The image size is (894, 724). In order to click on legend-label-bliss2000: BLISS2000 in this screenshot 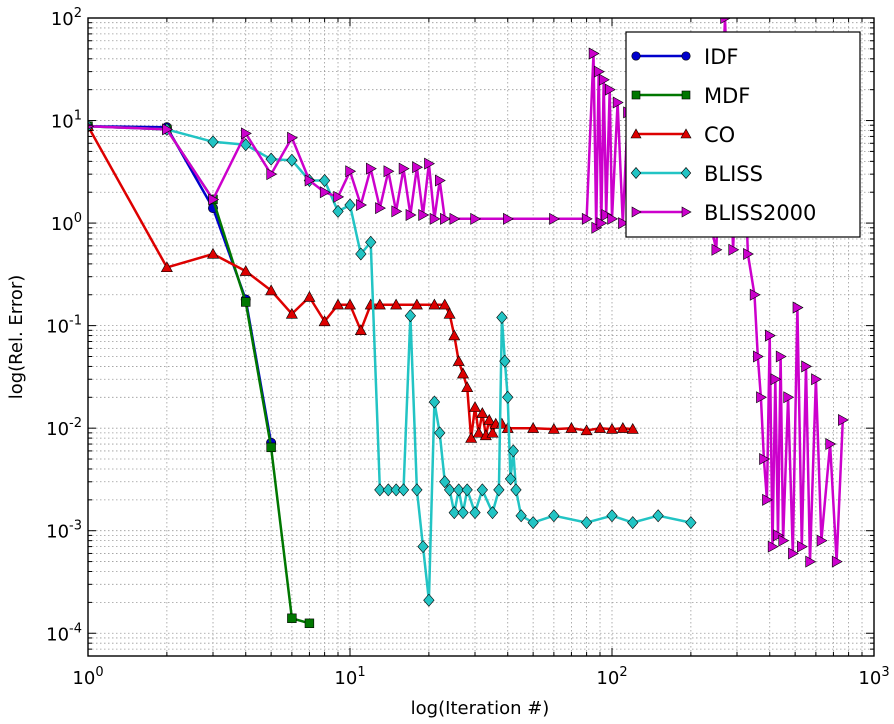, I will do `click(760, 213)`.